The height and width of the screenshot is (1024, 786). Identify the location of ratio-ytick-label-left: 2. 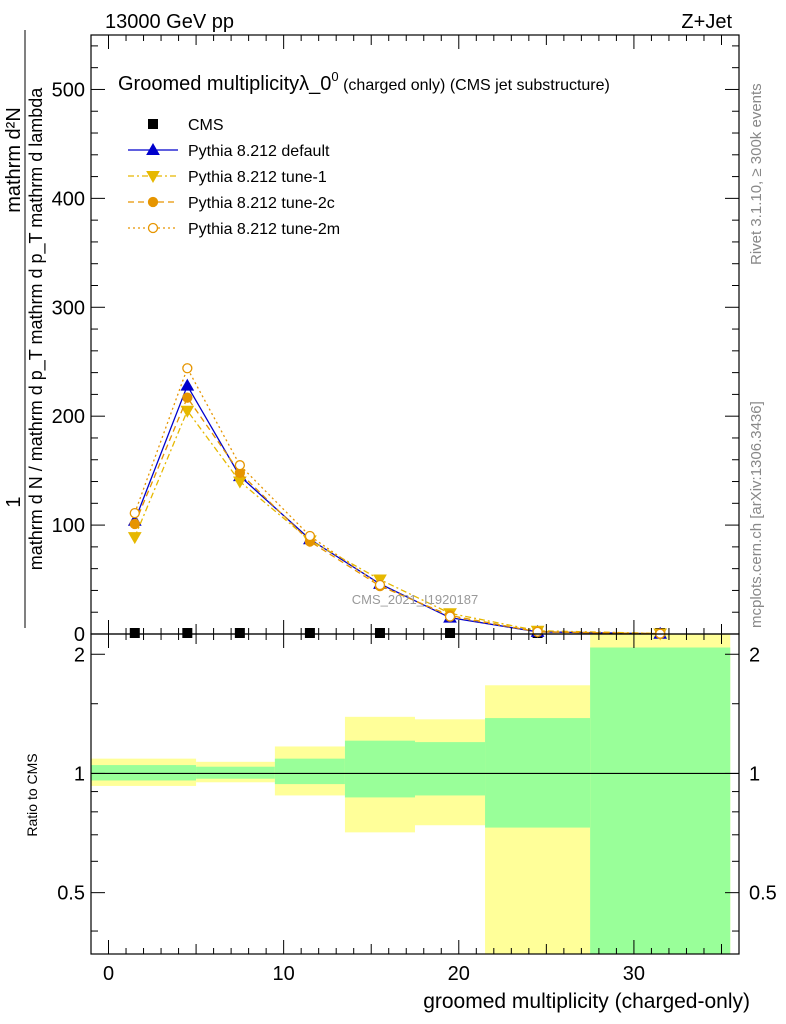
(79, 655).